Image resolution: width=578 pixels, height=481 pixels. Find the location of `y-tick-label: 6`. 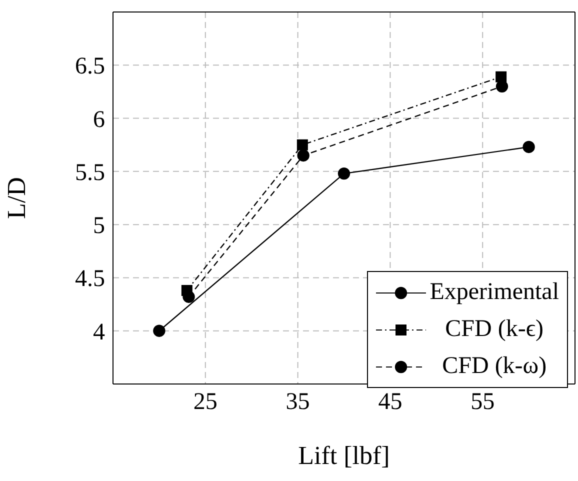

y-tick-label: 6 is located at coordinates (99, 119).